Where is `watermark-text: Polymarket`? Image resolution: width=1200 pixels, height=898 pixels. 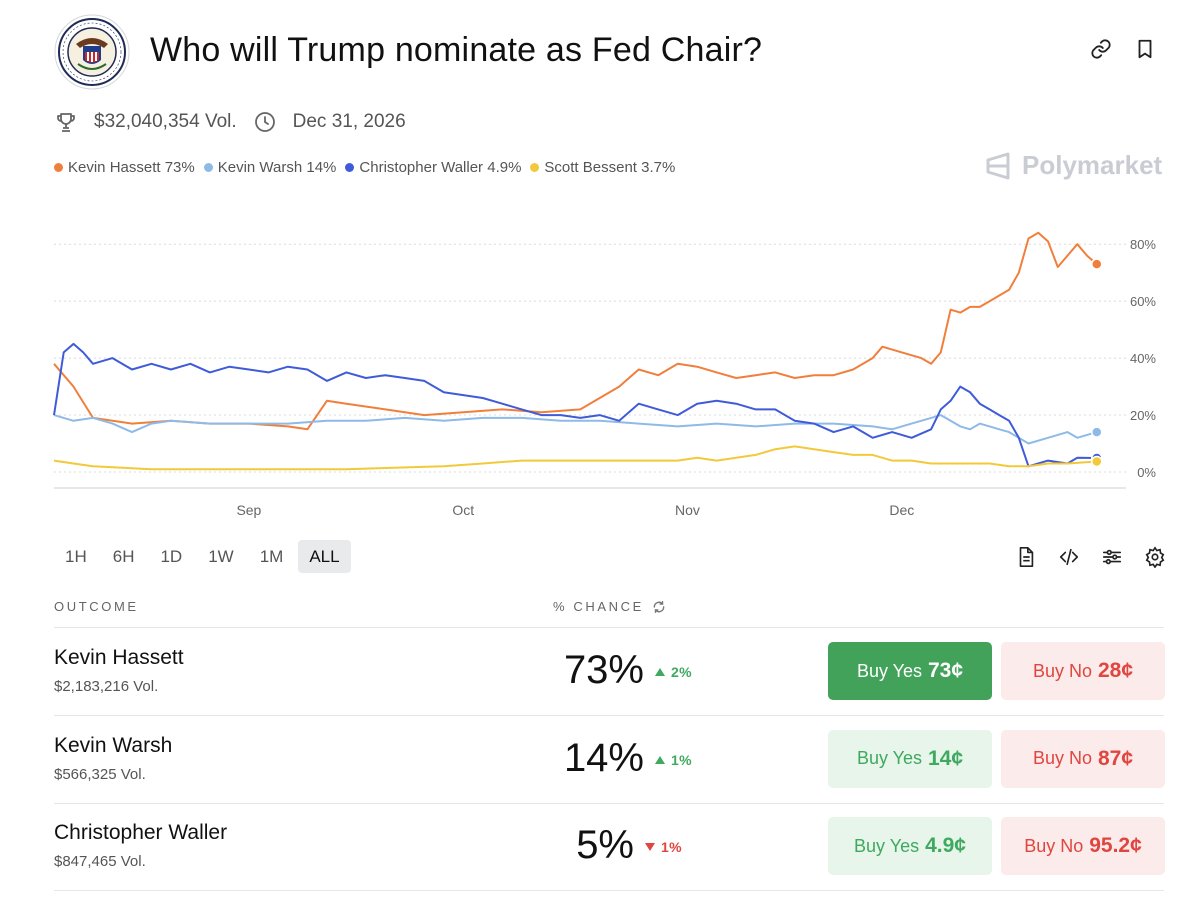 watermark-text: Polymarket is located at coordinates (1092, 165).